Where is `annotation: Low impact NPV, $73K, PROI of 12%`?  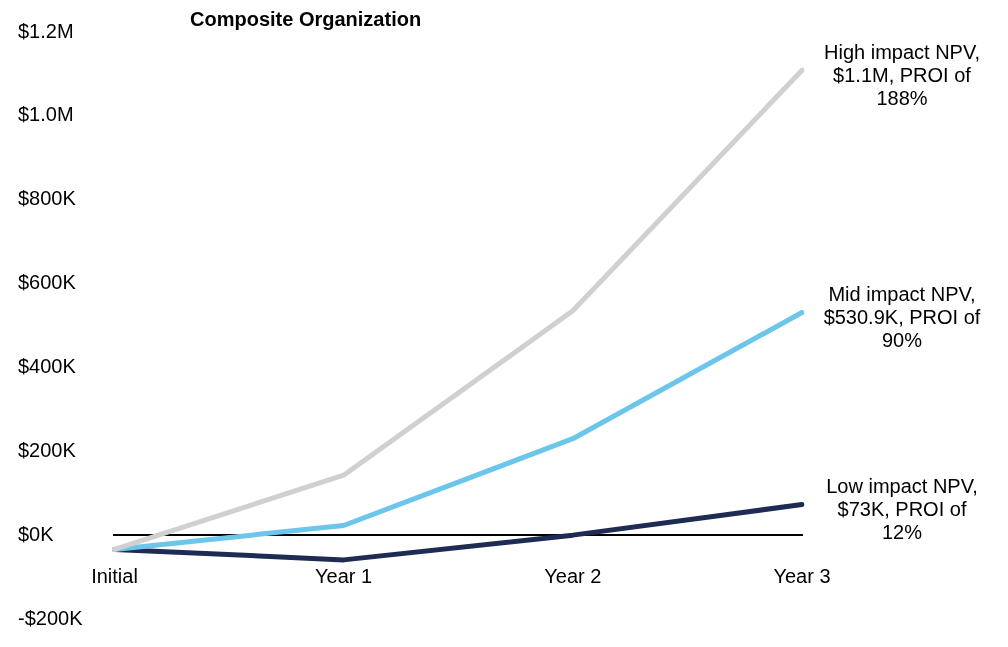
annotation: Low impact NPV, $73K, PROI of 12% is located at coordinates (902, 509).